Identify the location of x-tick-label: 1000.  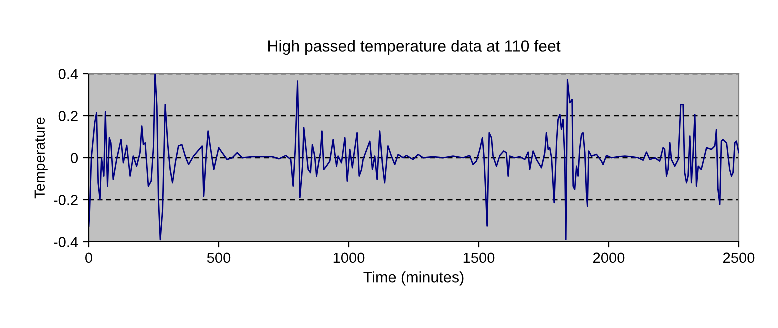
(349, 258).